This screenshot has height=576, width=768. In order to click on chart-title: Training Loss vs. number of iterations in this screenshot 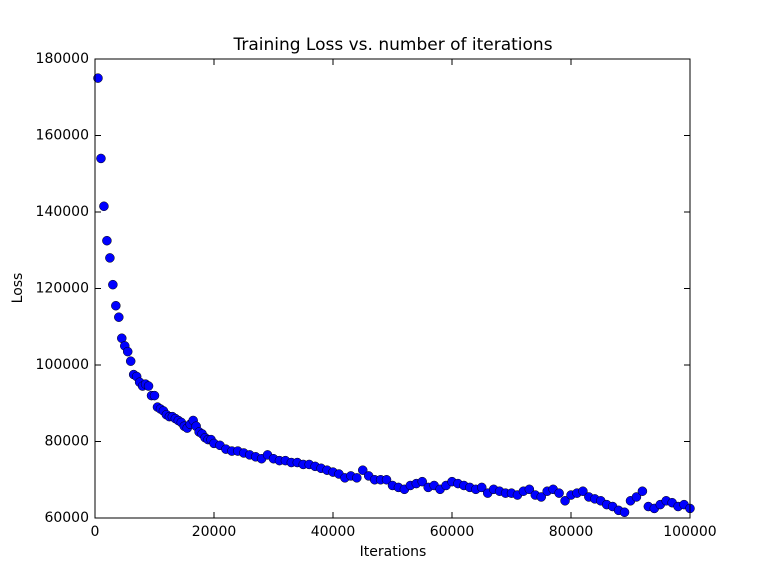, I will do `click(392, 45)`.